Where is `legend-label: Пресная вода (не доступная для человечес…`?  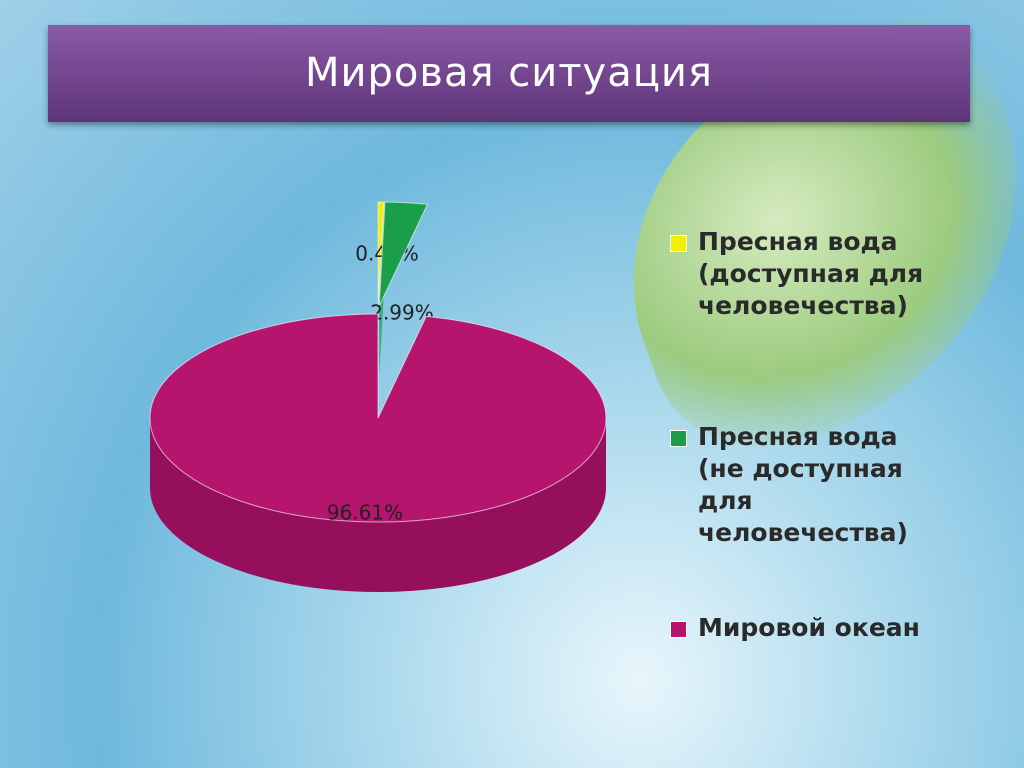 legend-label: Пресная вода (не доступная для человечес… is located at coordinates (803, 484).